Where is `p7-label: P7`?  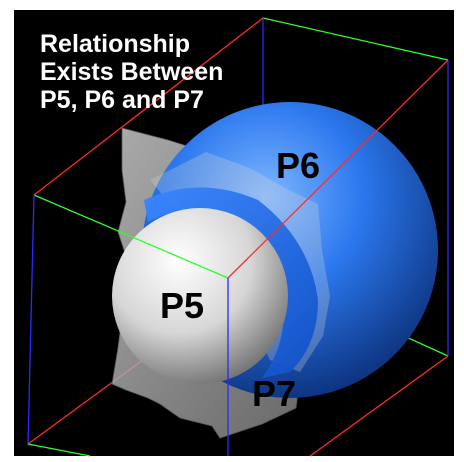 p7-label: P7 is located at coordinates (274, 393).